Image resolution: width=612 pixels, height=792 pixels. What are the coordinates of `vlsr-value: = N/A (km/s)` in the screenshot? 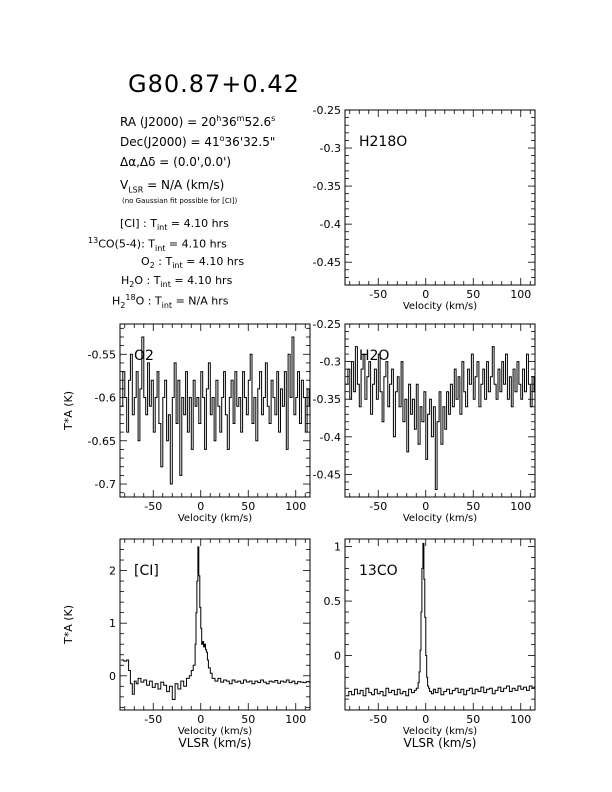 It's located at (184, 185).